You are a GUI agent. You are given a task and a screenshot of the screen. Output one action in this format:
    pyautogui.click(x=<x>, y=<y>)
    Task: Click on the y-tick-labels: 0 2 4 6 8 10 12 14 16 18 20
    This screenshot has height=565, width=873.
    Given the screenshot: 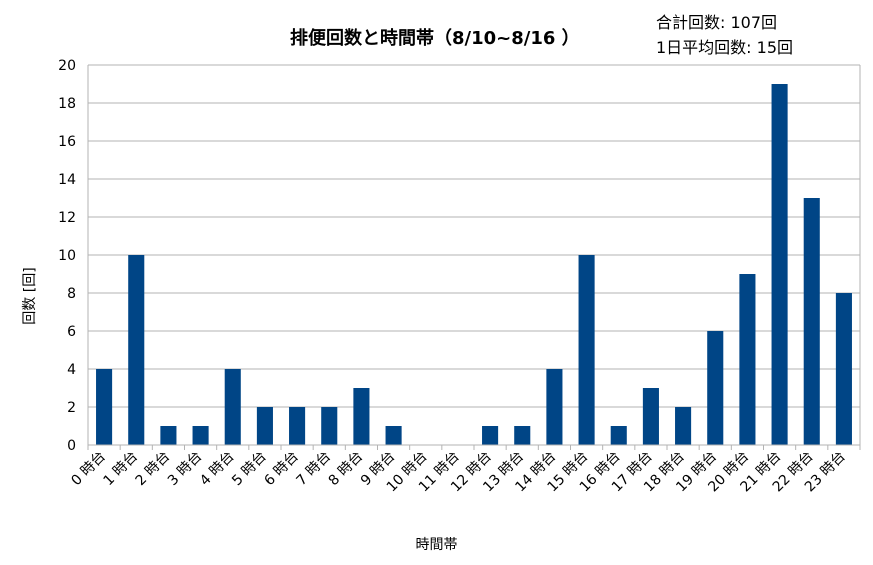 What is the action you would take?
    pyautogui.click(x=67, y=256)
    